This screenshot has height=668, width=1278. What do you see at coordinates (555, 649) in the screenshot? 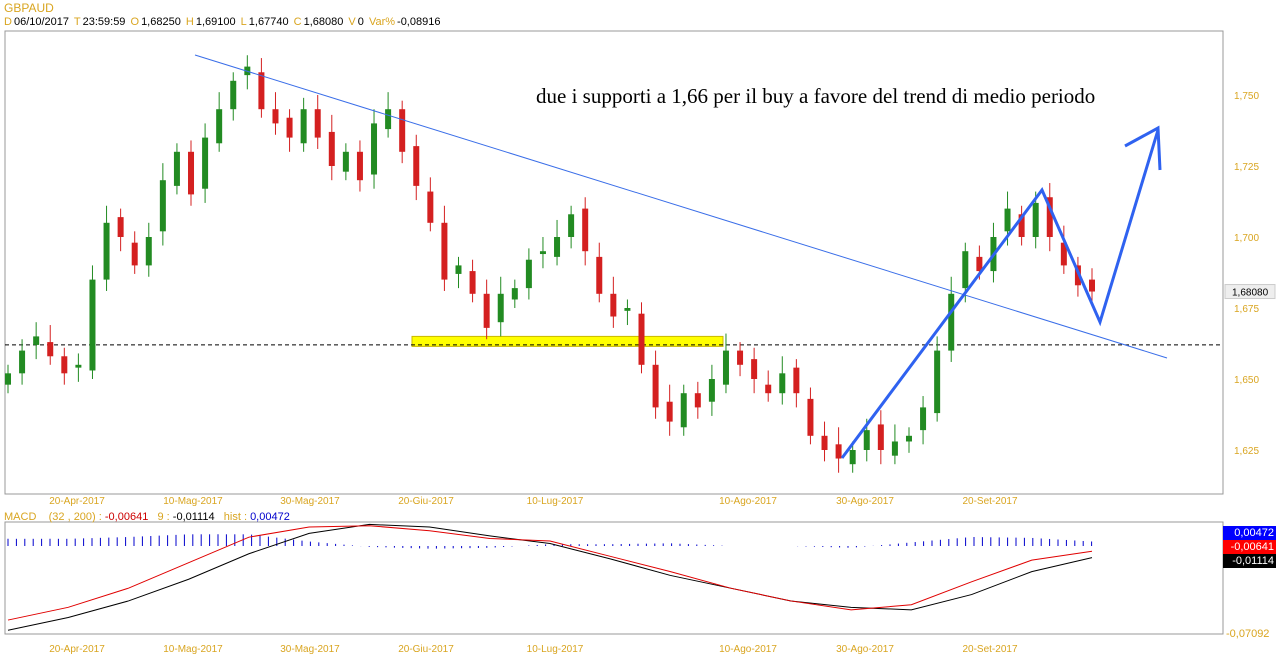
I see `date-label: 10-Lug-2017` at bounding box center [555, 649].